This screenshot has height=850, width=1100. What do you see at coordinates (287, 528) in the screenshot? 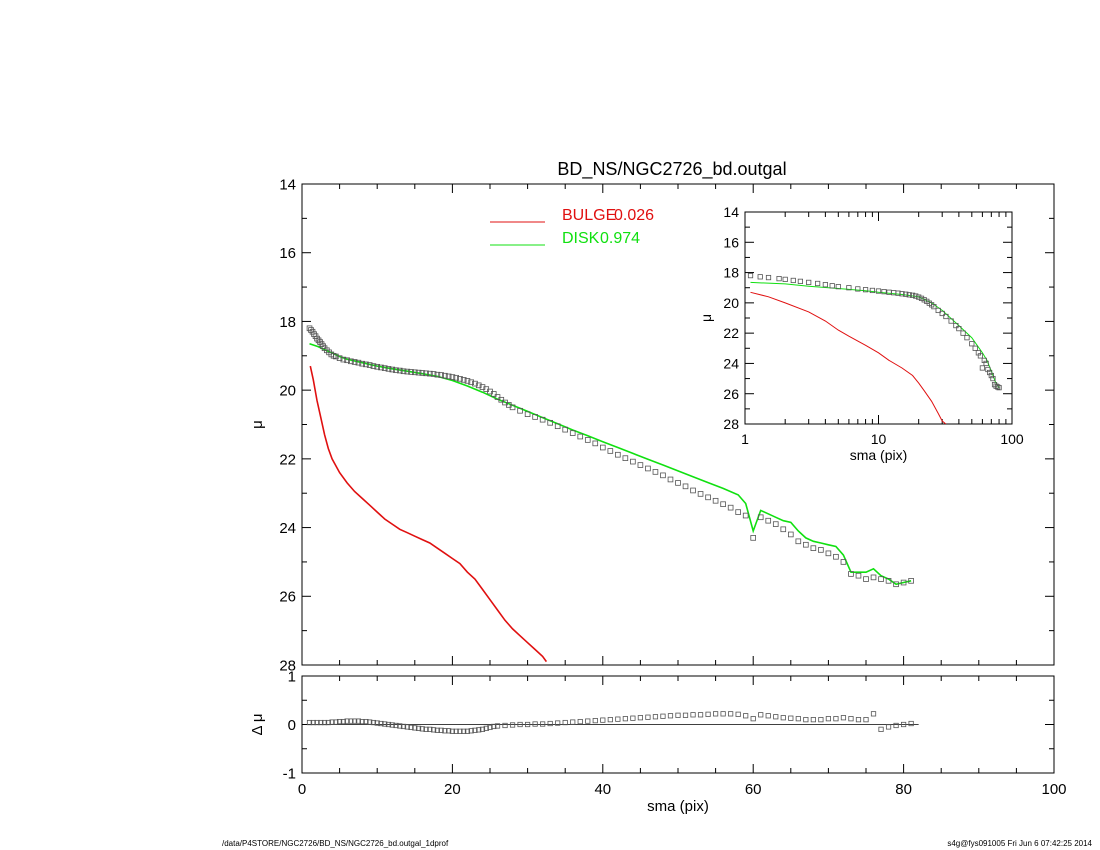
I see `y-tick-label: 24` at bounding box center [287, 528].